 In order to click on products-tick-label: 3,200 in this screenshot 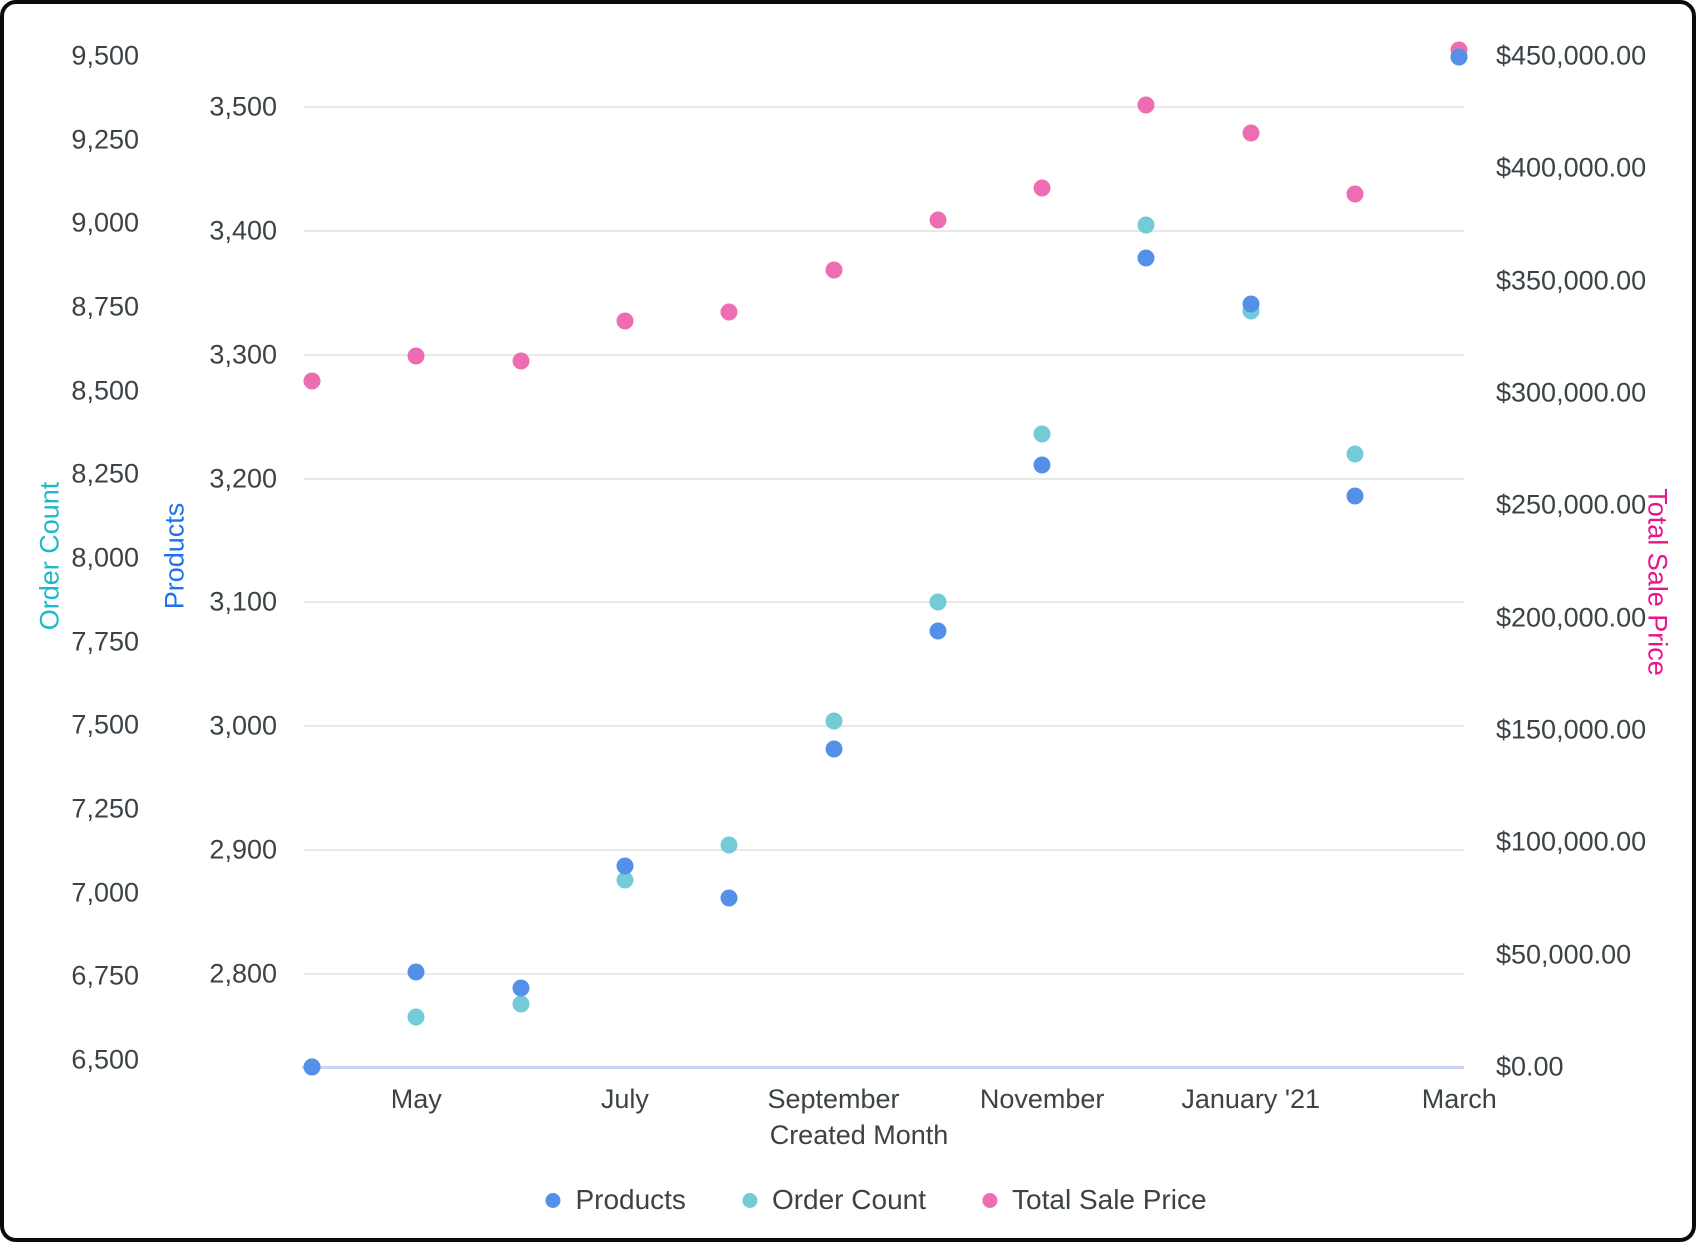, I will do `click(243, 478)`.